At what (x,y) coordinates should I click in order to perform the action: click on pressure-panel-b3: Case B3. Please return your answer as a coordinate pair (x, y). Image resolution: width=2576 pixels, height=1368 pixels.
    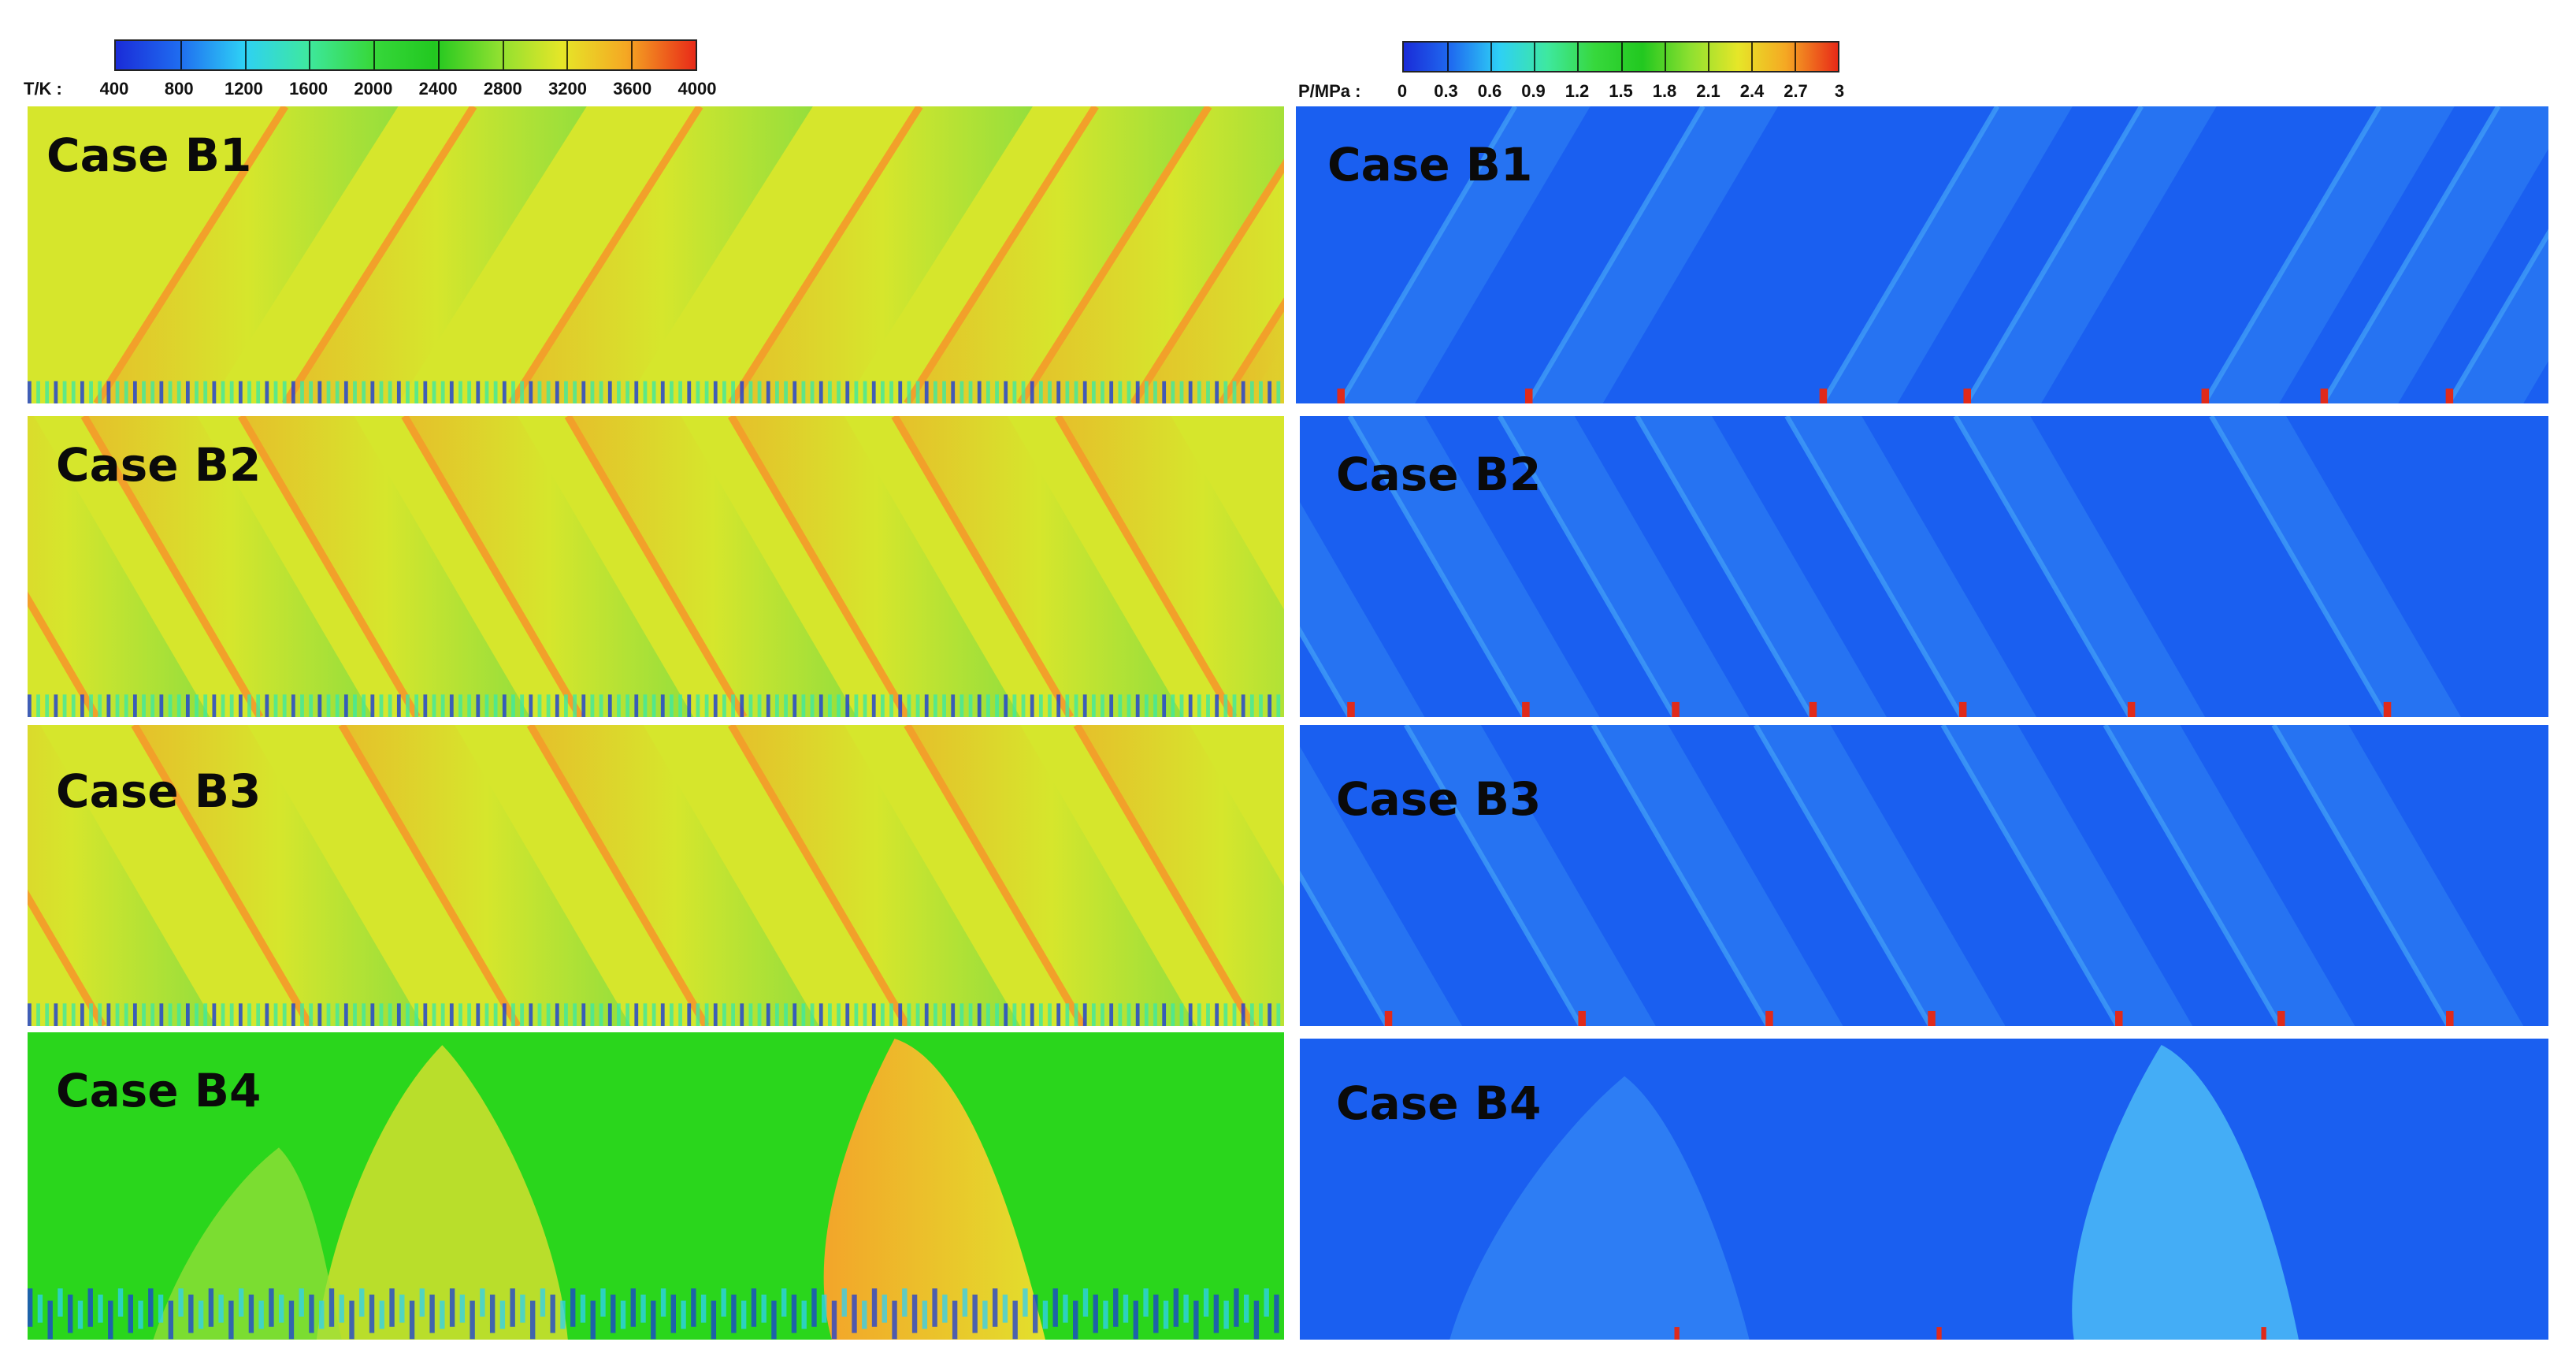
    Looking at the image, I should click on (1924, 875).